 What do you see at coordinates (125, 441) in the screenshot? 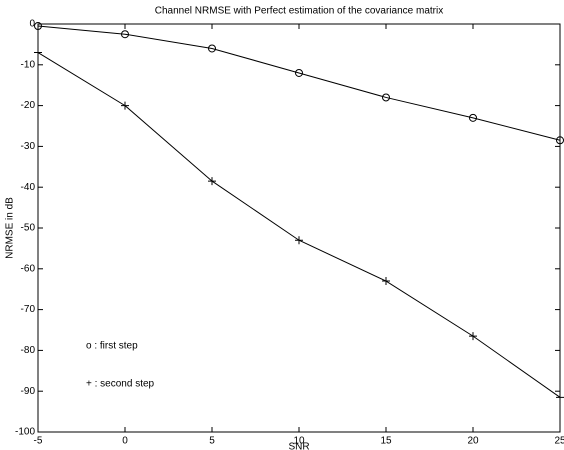
I see `x-tick-label: 0` at bounding box center [125, 441].